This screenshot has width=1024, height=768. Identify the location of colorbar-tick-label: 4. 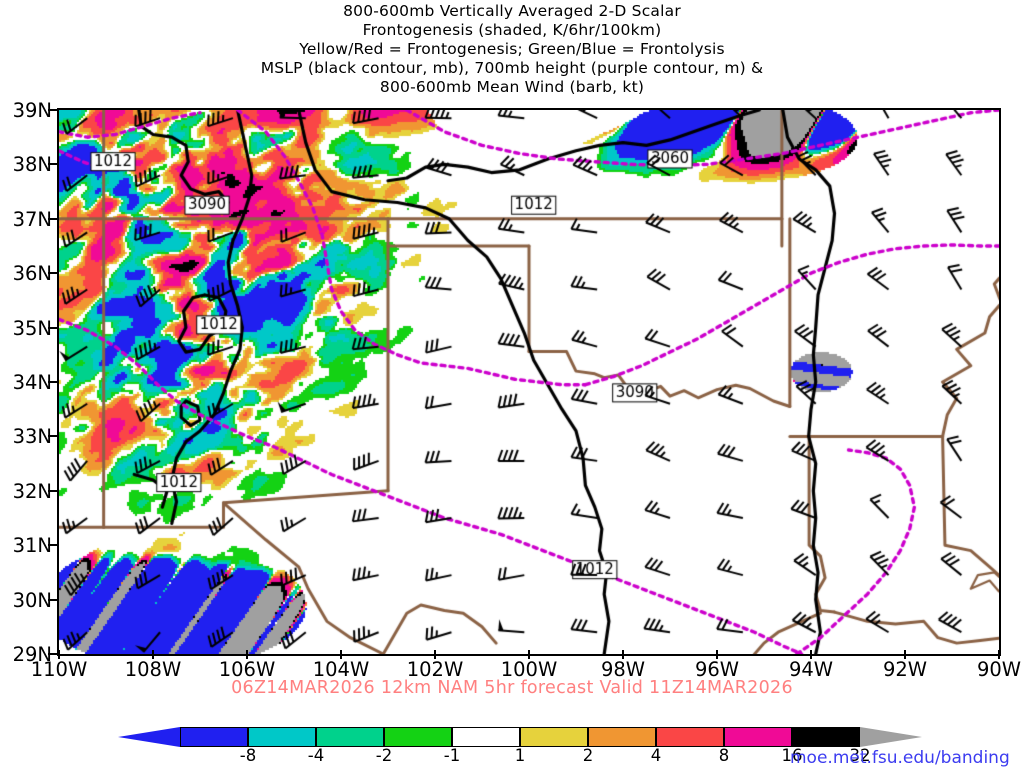
(656, 755).